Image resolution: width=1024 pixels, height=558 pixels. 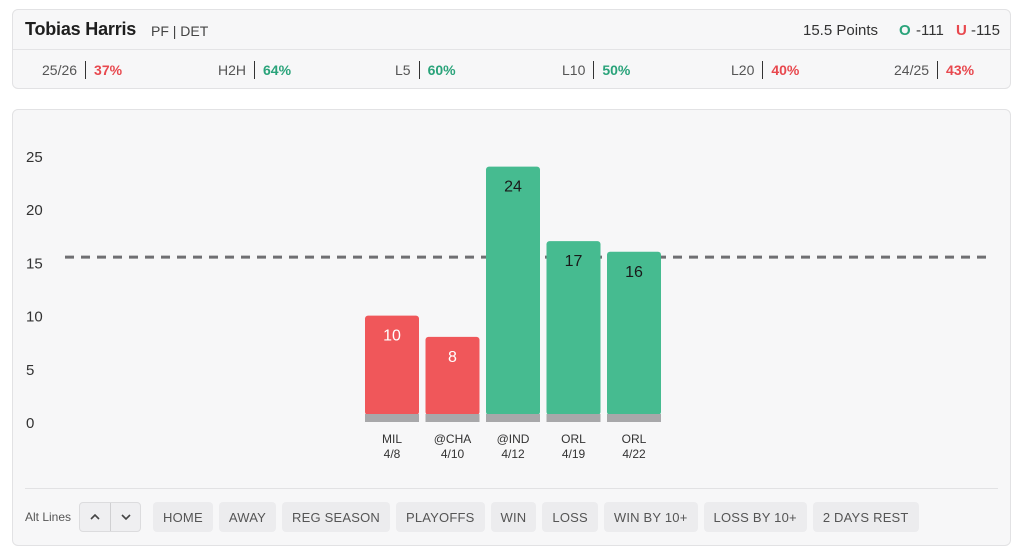 What do you see at coordinates (650, 517) in the screenshot?
I see `filter-win-by-10: WIN BY 10+` at bounding box center [650, 517].